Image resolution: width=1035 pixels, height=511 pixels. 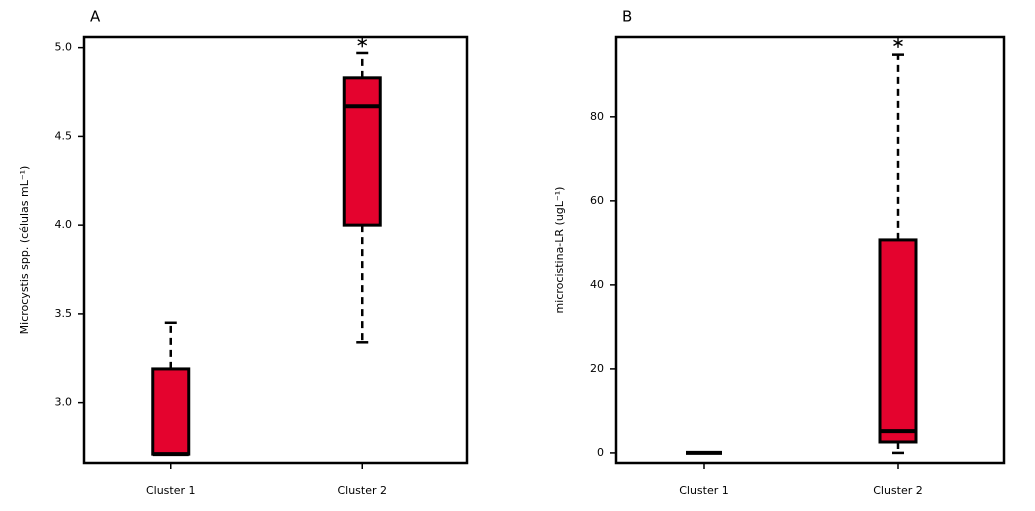 What do you see at coordinates (64, 402) in the screenshot?
I see `y-tick-label: 3.0` at bounding box center [64, 402].